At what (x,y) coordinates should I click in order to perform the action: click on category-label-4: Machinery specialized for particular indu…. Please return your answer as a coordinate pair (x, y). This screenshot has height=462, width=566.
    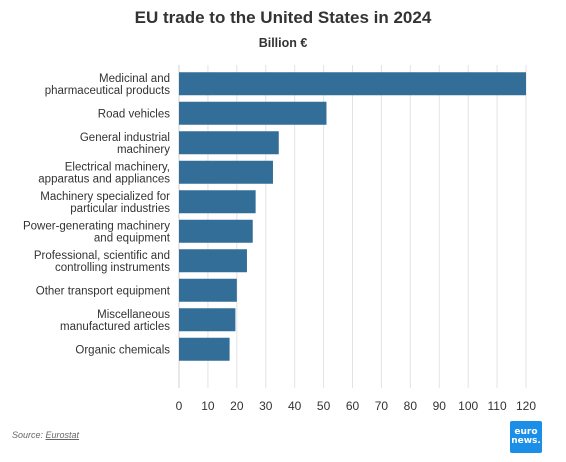
    Looking at the image, I should click on (105, 203).